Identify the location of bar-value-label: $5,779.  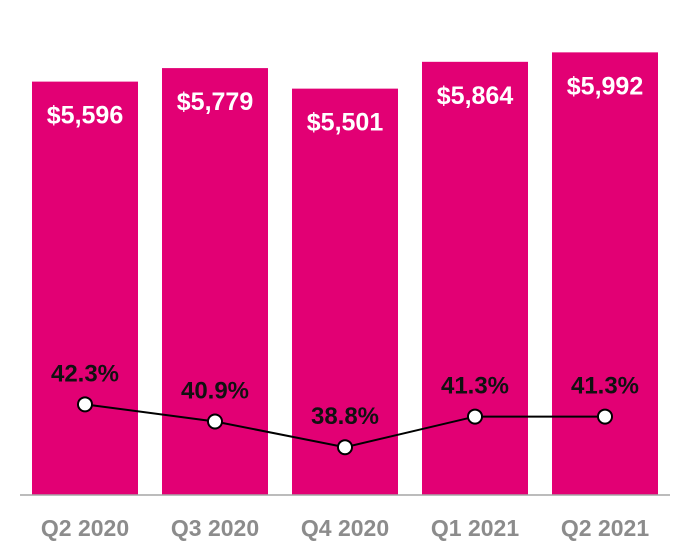
(215, 102).